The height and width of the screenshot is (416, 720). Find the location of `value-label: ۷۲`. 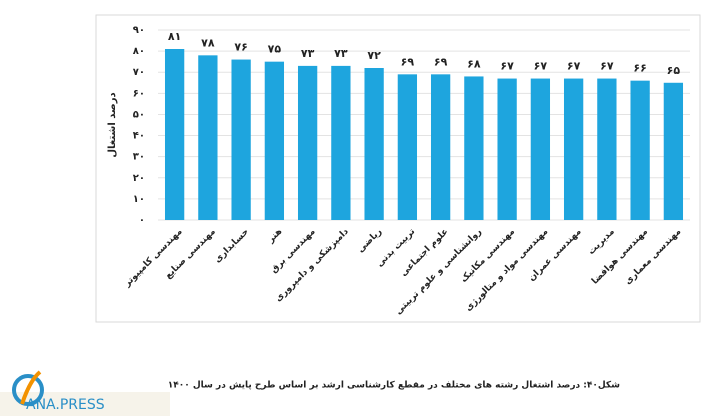

value-label: ۷۲ is located at coordinates (374, 55).